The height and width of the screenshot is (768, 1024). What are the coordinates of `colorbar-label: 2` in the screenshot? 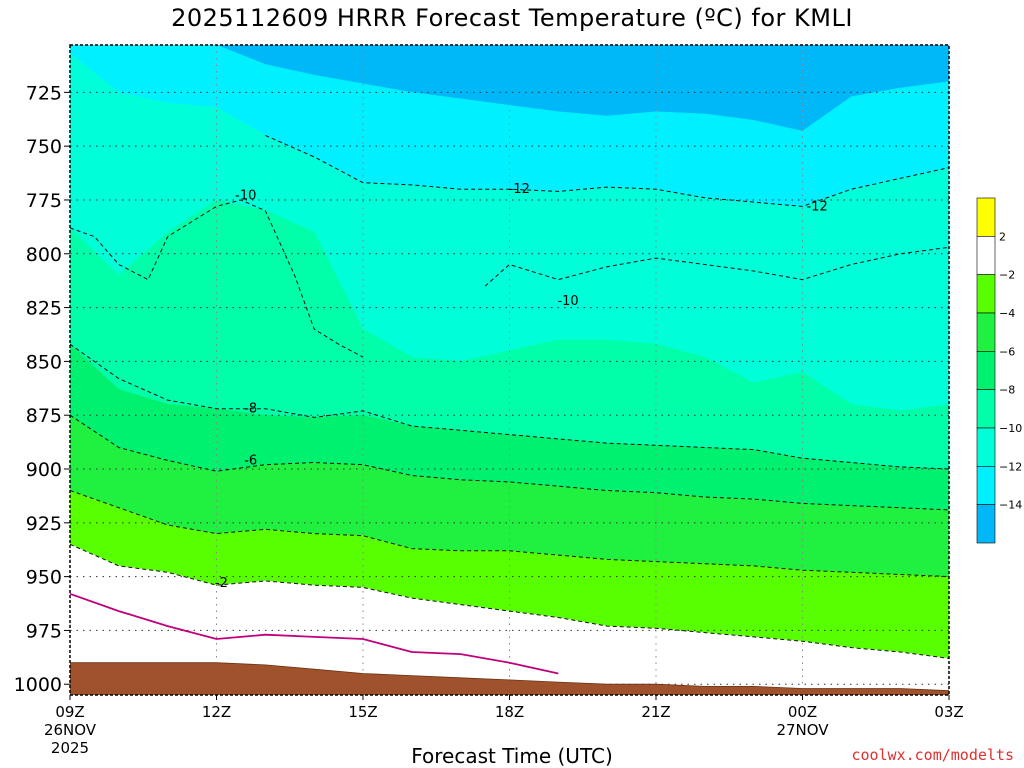 It's located at (1002, 236).